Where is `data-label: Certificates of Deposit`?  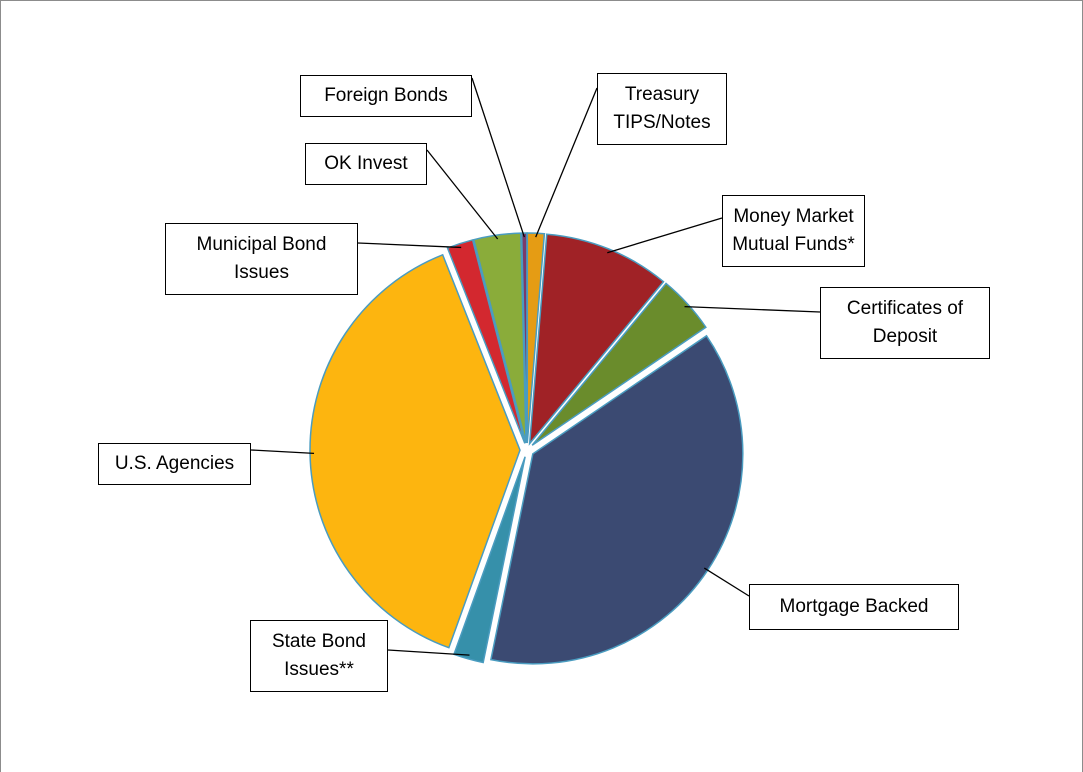 data-label: Certificates of Deposit is located at coordinates (905, 323).